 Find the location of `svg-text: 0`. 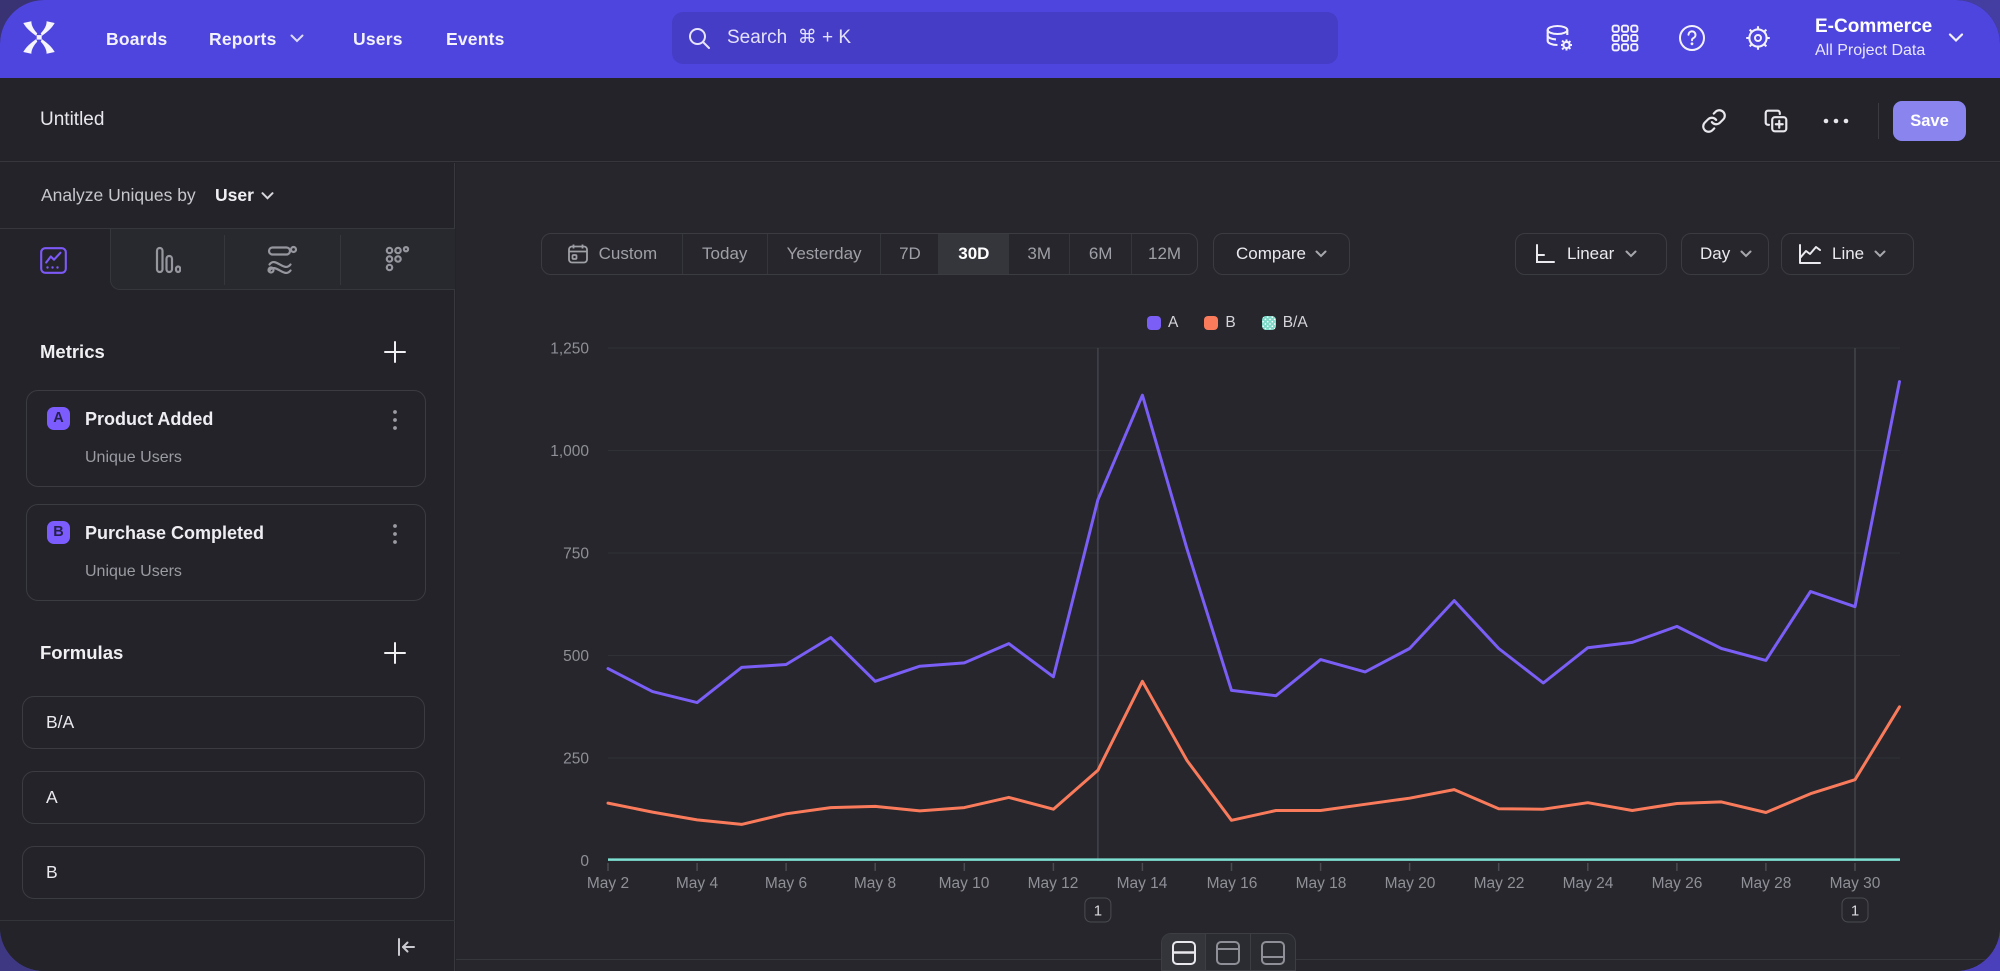

svg-text: 0 is located at coordinates (584, 861).